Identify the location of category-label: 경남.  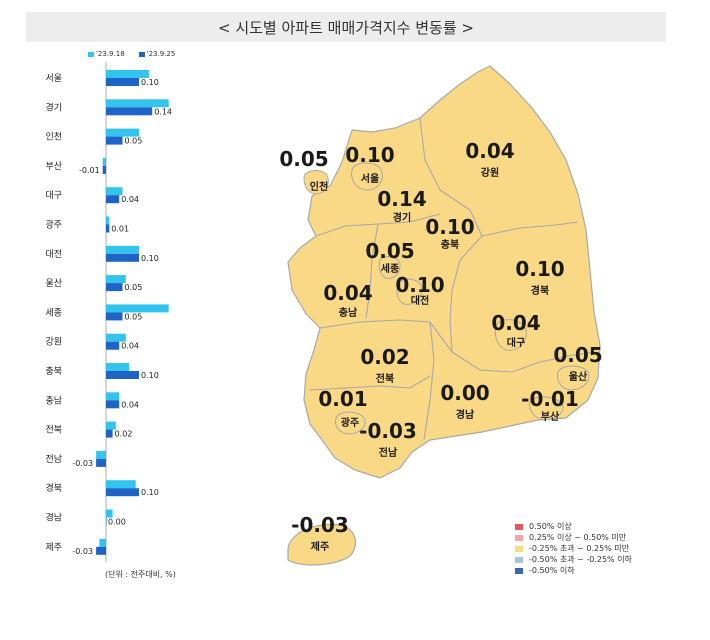
(53, 518).